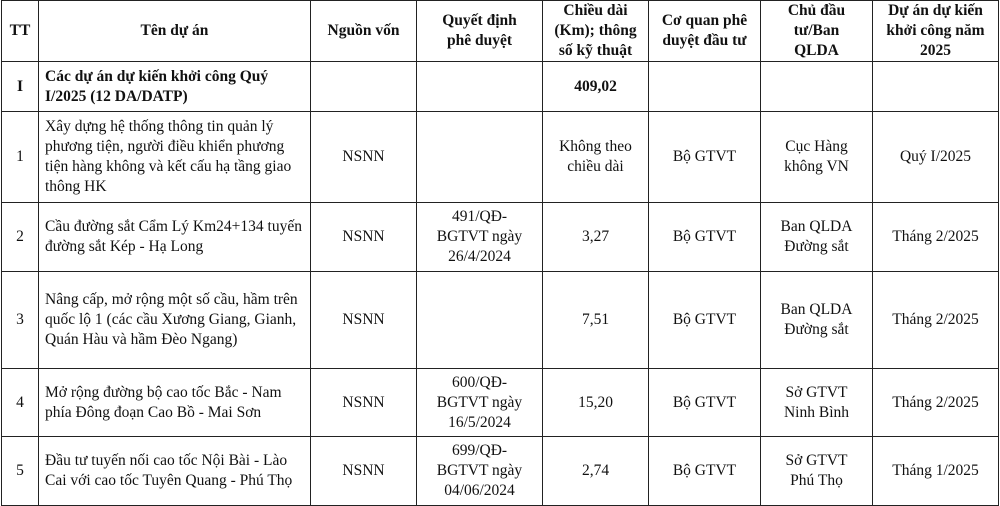 Image resolution: width=1000 pixels, height=506 pixels. What do you see at coordinates (595, 237) in the screenshot?
I see `cell-length: 3,27` at bounding box center [595, 237].